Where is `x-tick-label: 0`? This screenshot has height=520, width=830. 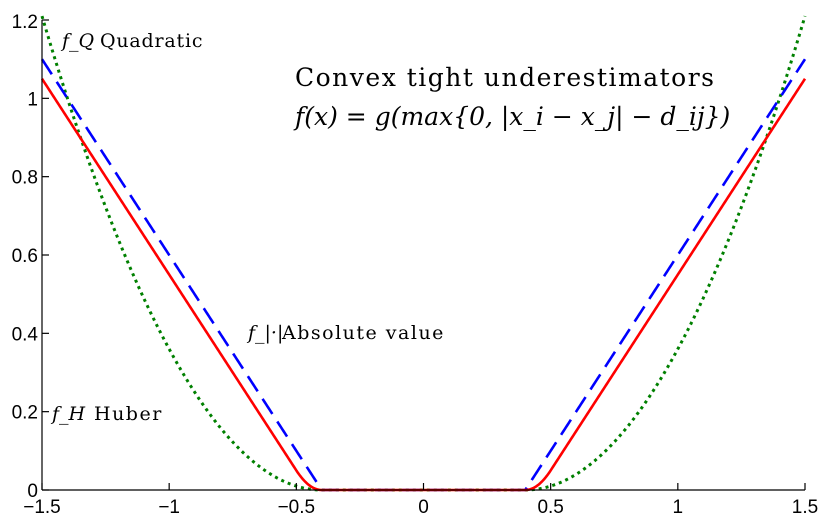
x-tick-label: 0 is located at coordinates (423, 507).